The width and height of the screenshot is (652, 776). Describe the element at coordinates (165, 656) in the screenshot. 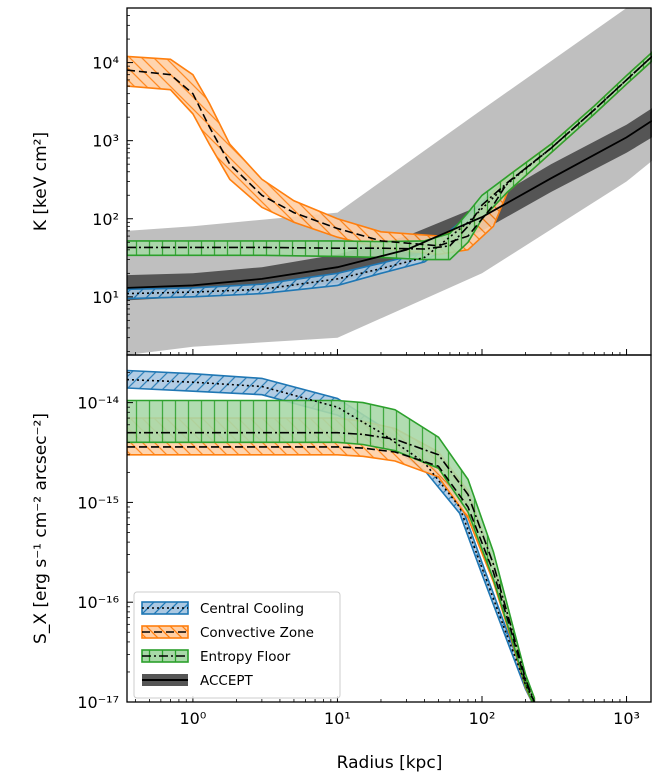

I see `legend-swatch-entropy-floor` at that location.